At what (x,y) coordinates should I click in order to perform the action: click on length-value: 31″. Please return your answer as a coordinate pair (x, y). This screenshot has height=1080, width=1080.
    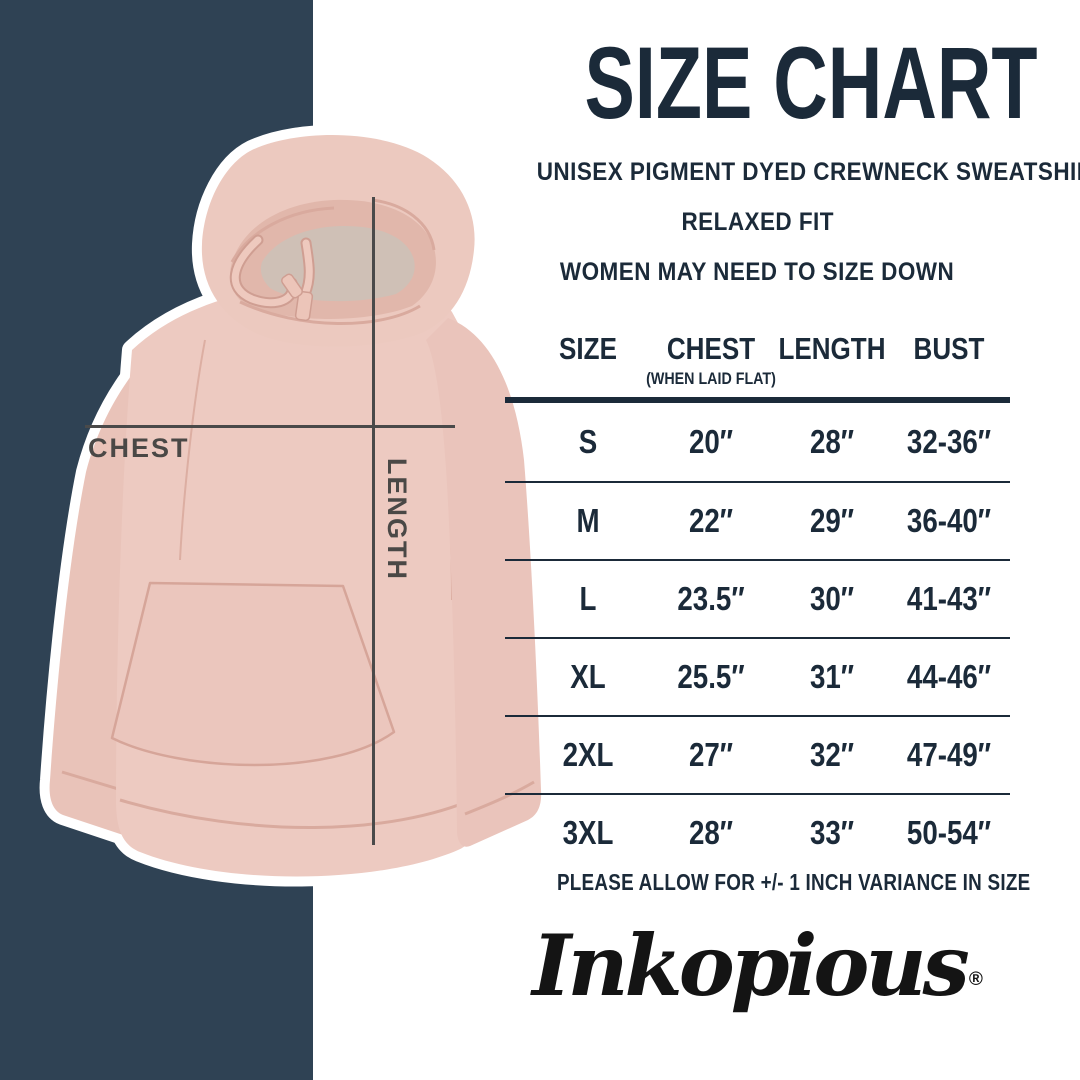
    Looking at the image, I should click on (832, 676).